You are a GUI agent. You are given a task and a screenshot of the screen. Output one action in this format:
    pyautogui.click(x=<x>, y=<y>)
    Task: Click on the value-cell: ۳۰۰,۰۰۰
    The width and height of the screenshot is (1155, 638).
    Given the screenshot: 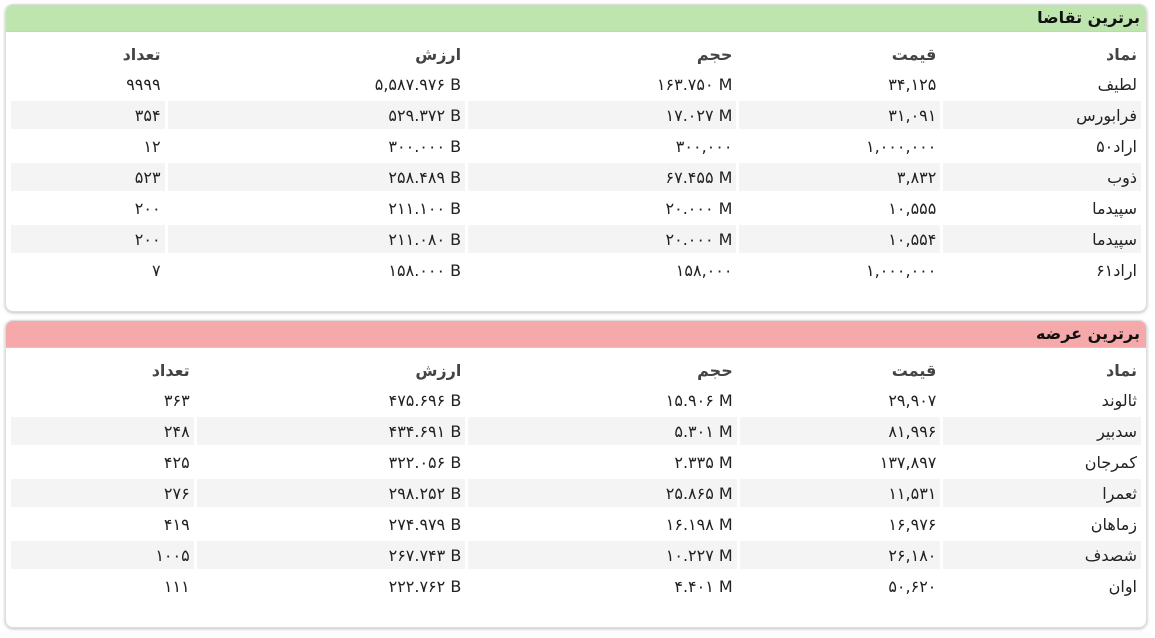 What is the action you would take?
    pyautogui.click(x=704, y=146)
    